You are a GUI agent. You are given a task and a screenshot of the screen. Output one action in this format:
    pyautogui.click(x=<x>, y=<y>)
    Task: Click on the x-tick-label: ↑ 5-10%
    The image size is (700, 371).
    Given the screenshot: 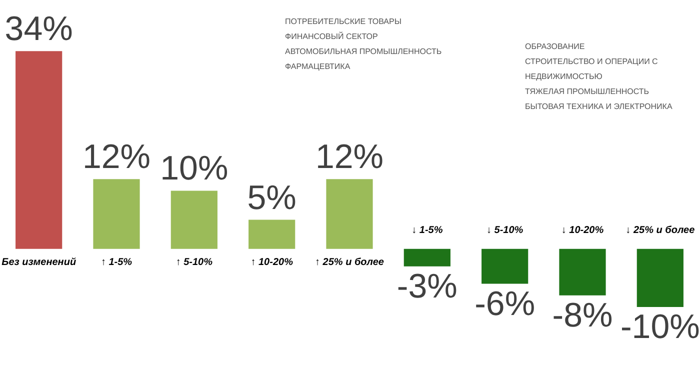 What is the action you would take?
    pyautogui.click(x=194, y=262)
    